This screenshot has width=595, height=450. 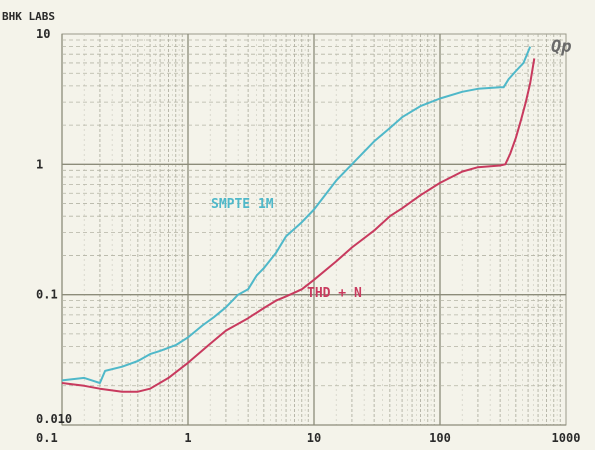 I want to click on chart-title: BHK LABS, so click(x=28, y=16).